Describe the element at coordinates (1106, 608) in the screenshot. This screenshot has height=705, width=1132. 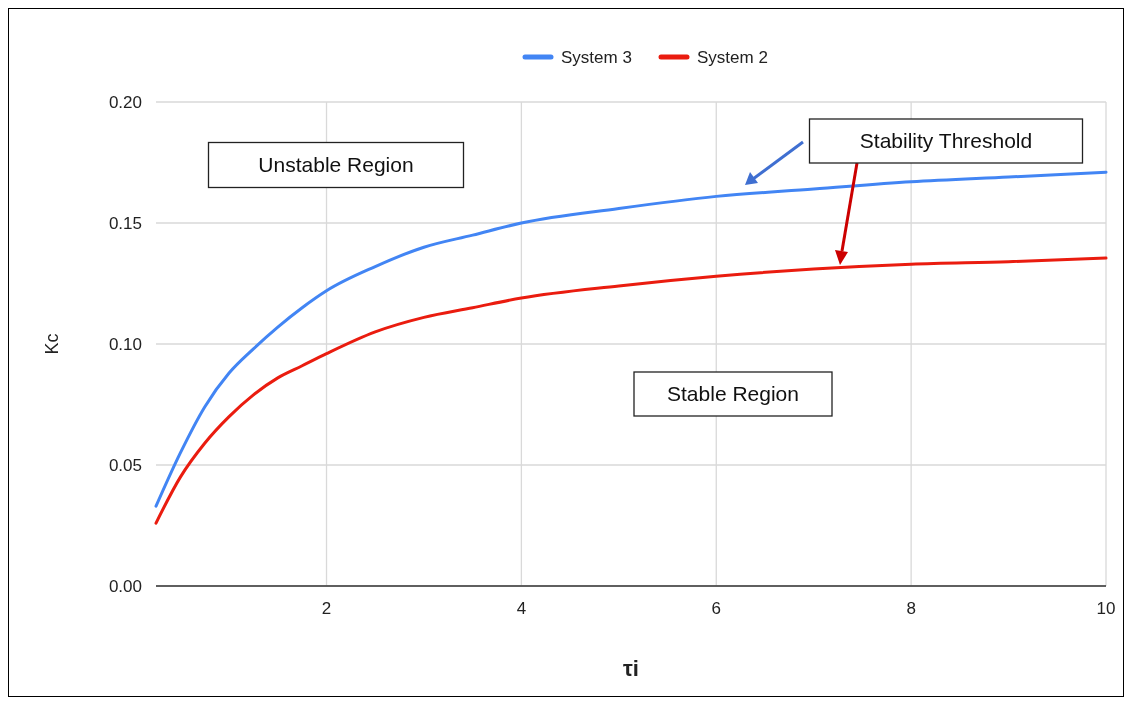
I see `x-tick-label: 10` at that location.